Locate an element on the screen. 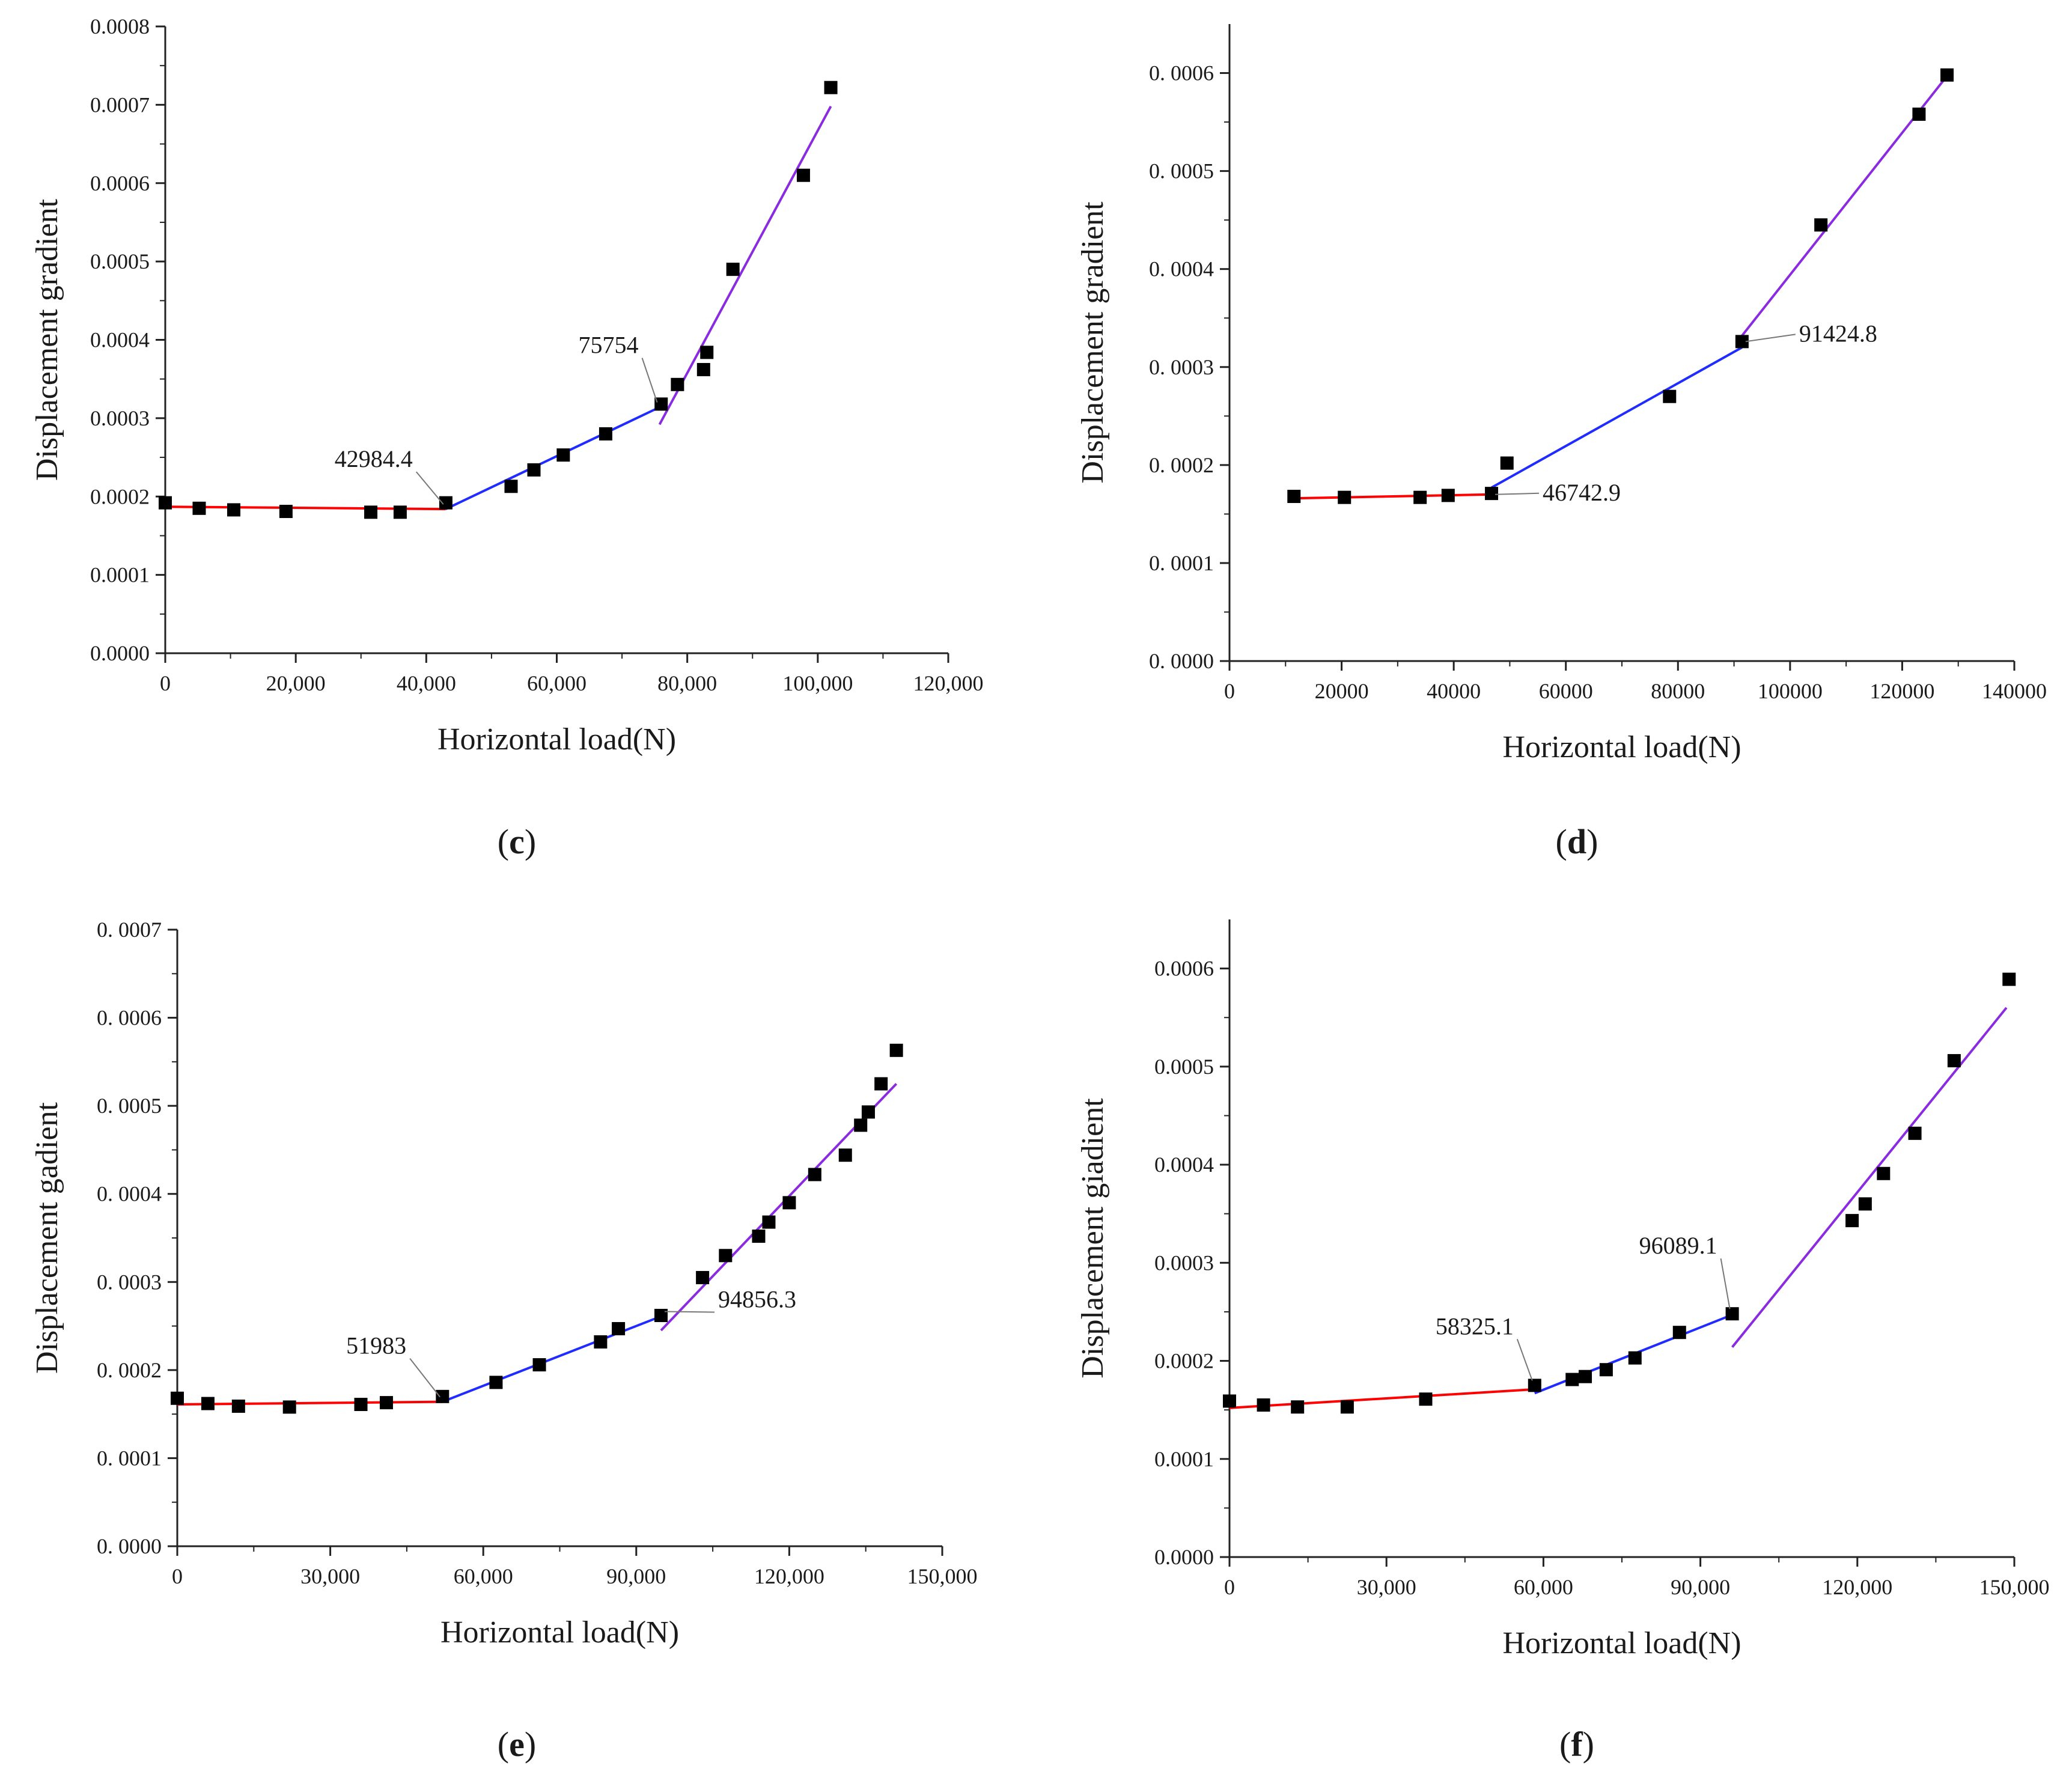 This screenshot has width=2072, height=1777. y-tick-label: 0. 0006 is located at coordinates (1181, 73).